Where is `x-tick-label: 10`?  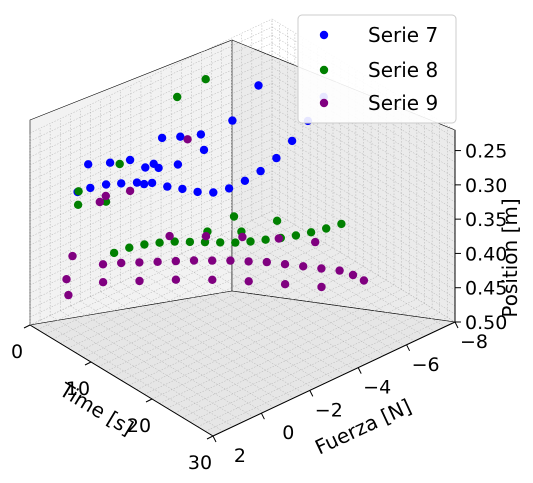
x-tick-label: 10 is located at coordinates (78, 389).